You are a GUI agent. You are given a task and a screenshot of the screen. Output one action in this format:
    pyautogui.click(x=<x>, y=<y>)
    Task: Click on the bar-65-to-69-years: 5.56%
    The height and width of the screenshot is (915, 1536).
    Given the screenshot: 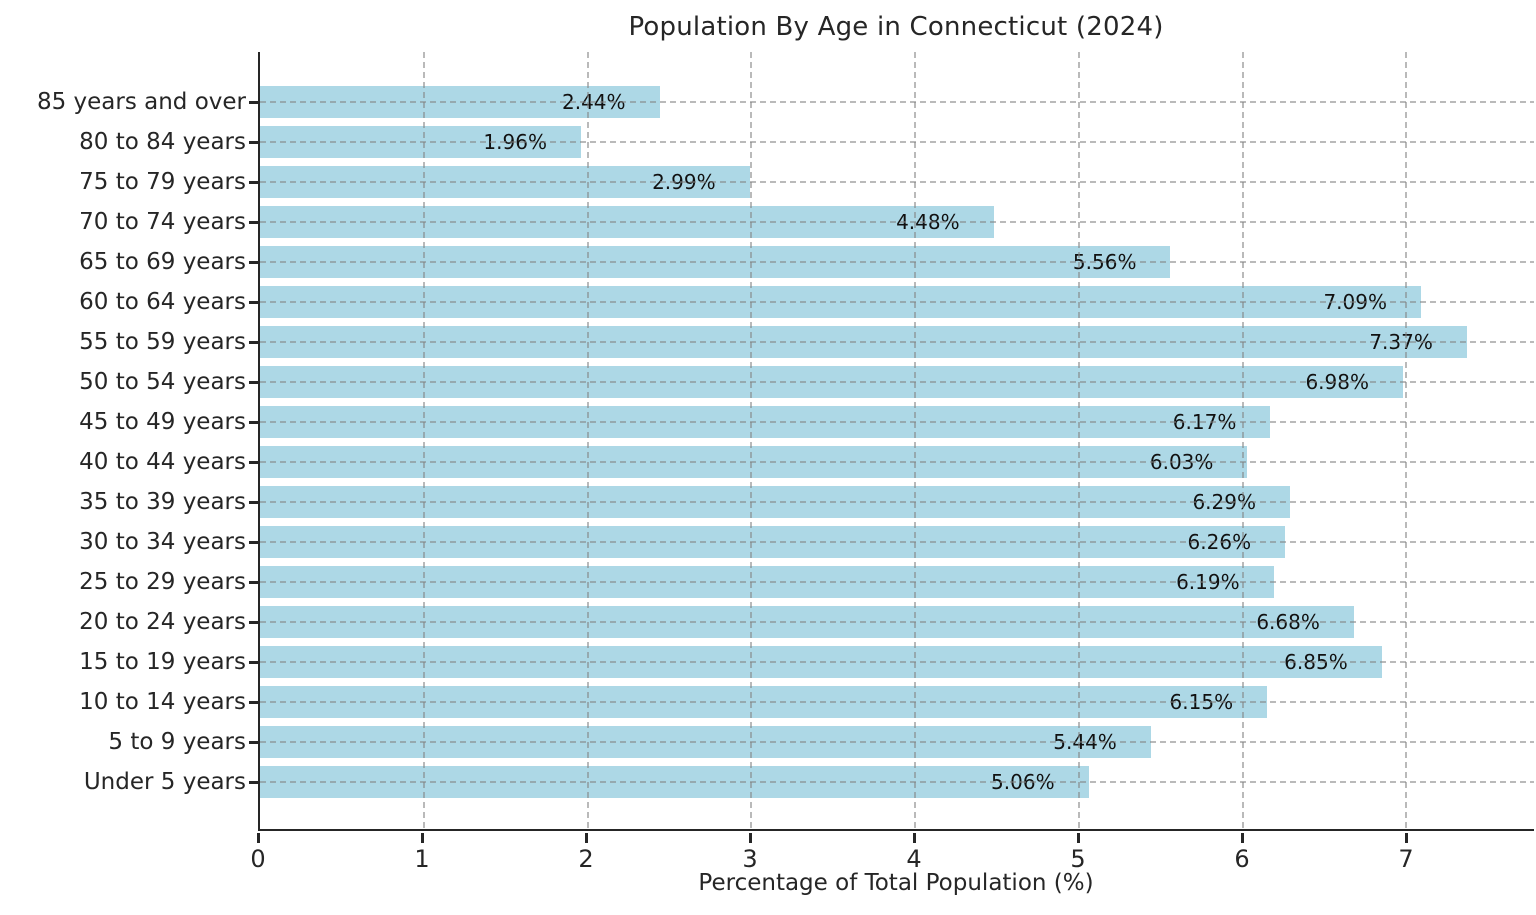 What is the action you would take?
    pyautogui.click(x=715, y=262)
    